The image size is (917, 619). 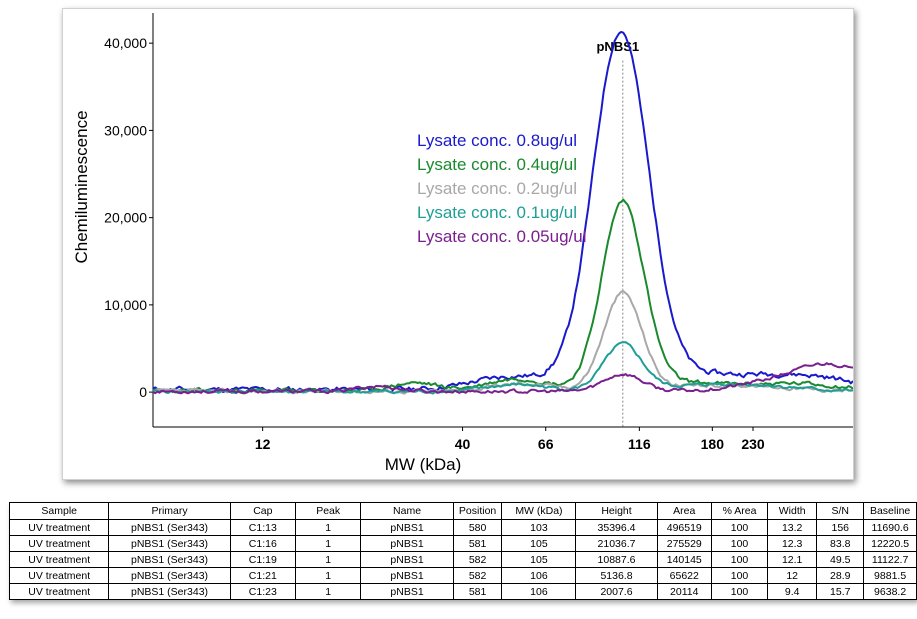 I want to click on y-axis-title: Chemiluminescence, so click(x=81, y=186).